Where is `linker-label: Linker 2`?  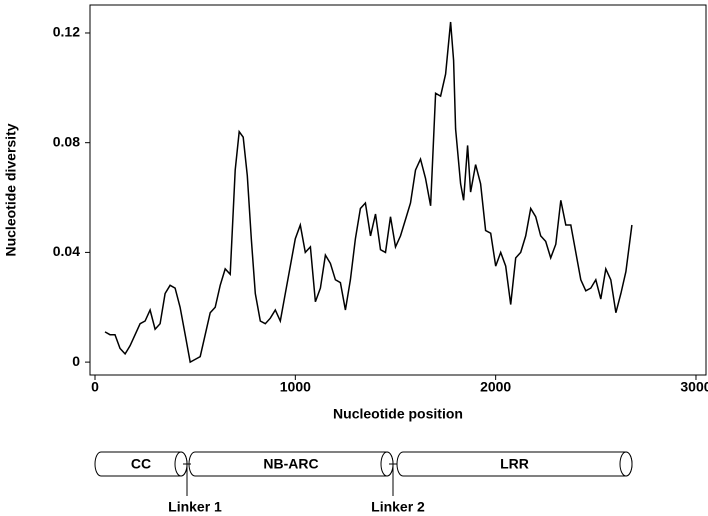 linker-label: Linker 2 is located at coordinates (398, 507).